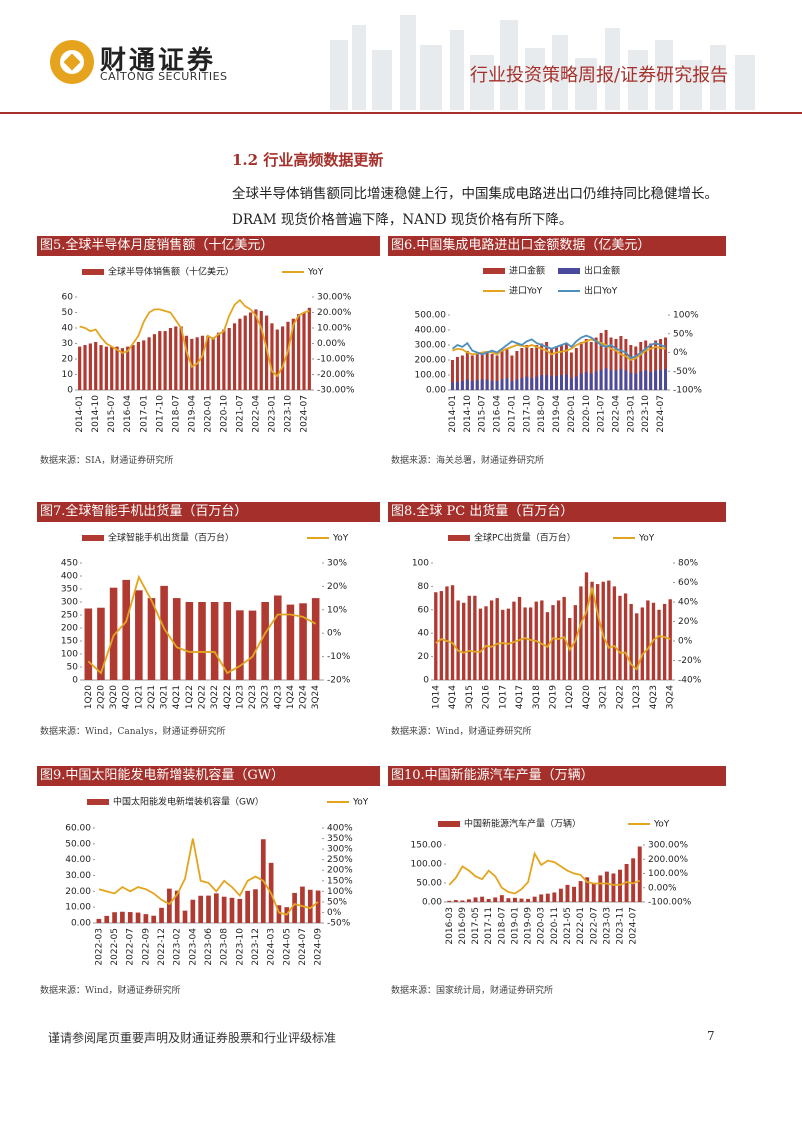 The width and height of the screenshot is (802, 1133). Describe the element at coordinates (568, 926) in the screenshot. I see `x-tick-label: 2021-05` at that location.